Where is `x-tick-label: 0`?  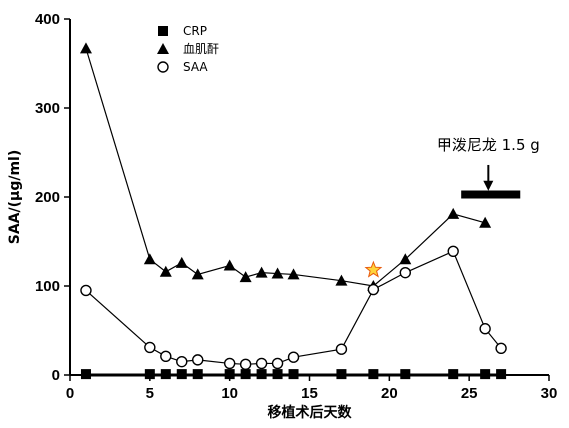
x-tick-label: 0 is located at coordinates (70, 393).